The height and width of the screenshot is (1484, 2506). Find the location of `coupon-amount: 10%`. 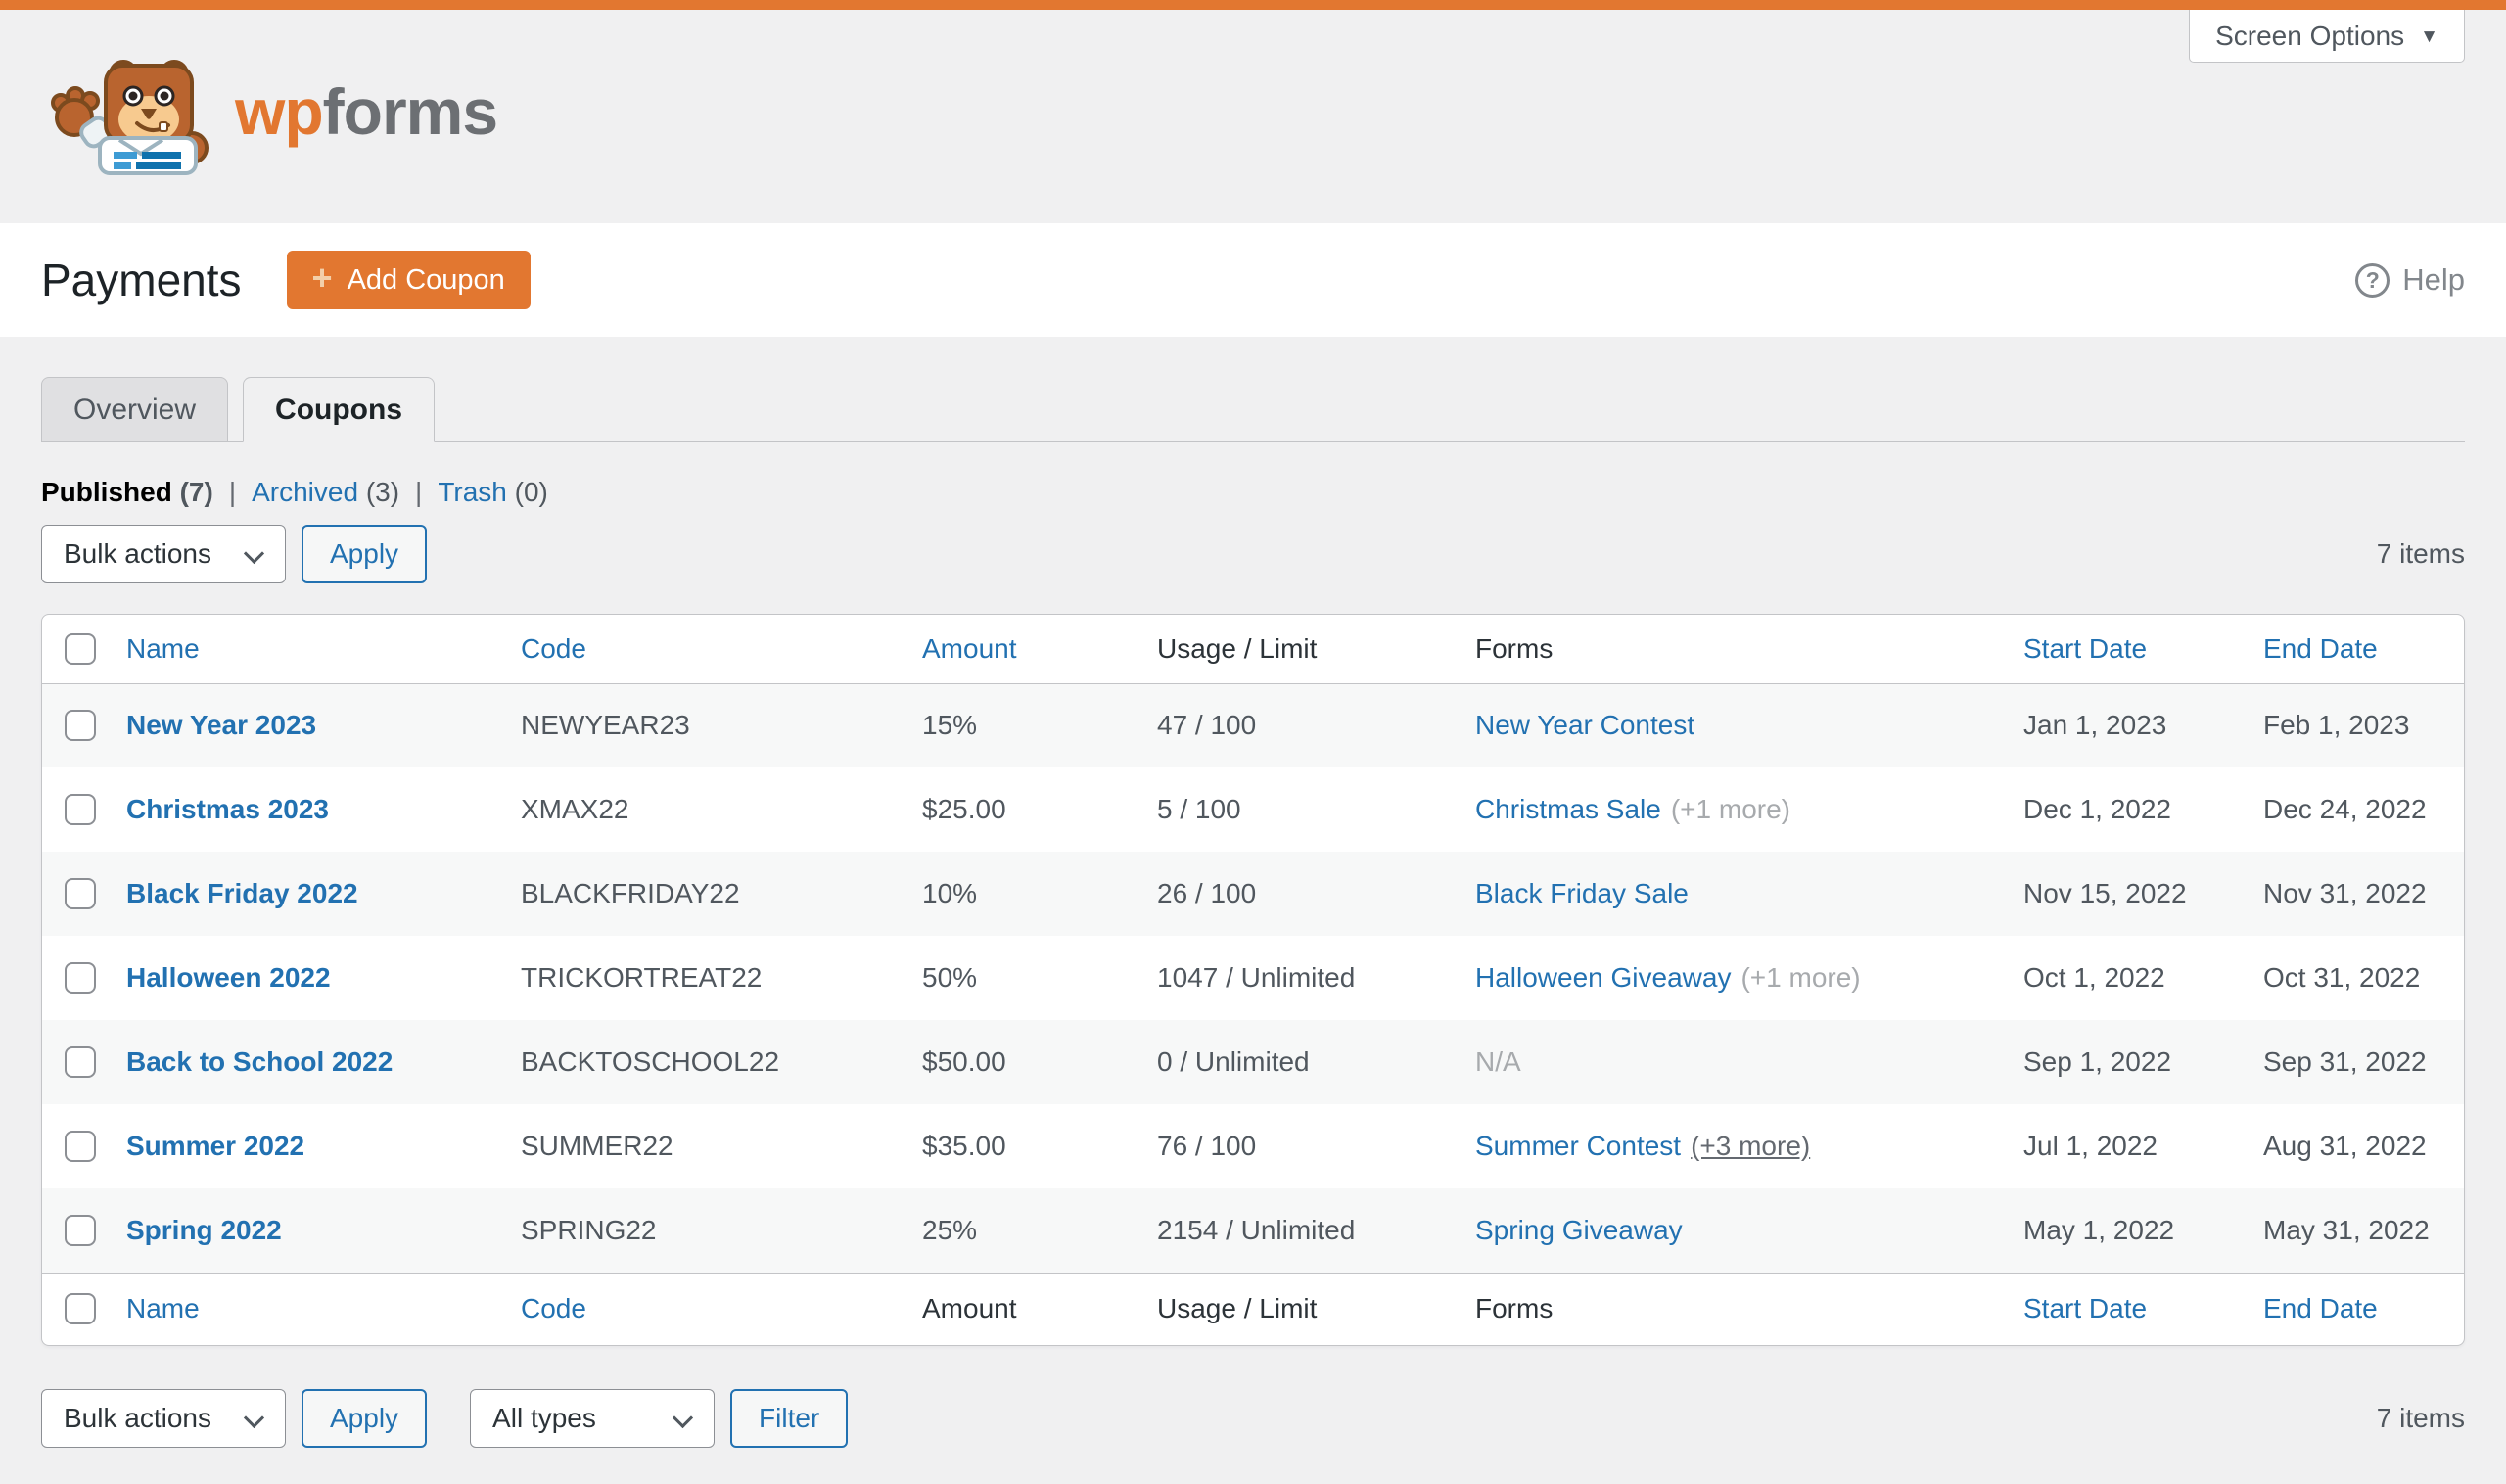

coupon-amount: 10% is located at coordinates (950, 893).